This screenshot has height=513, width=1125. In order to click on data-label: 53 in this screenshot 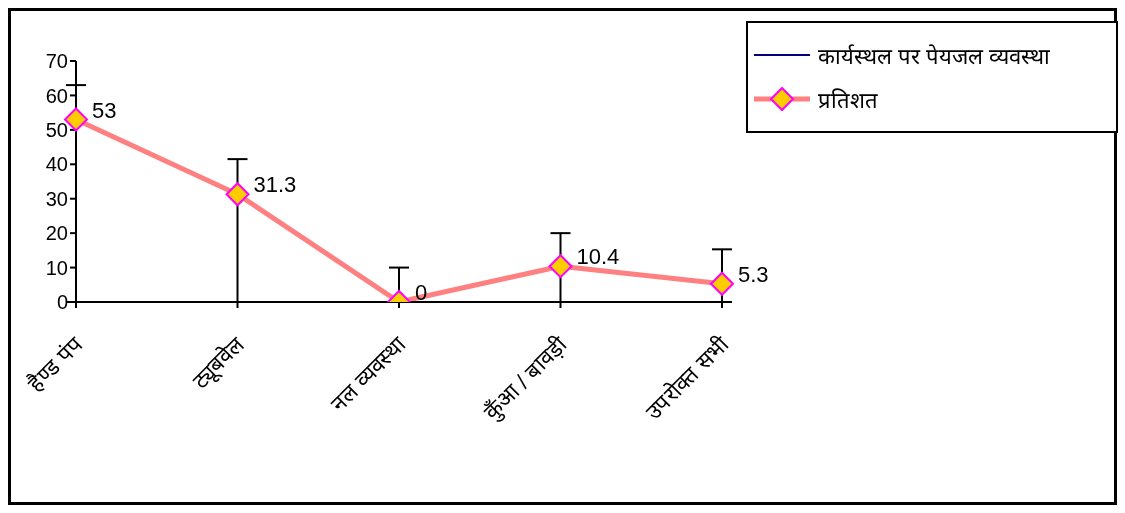, I will do `click(104, 110)`.